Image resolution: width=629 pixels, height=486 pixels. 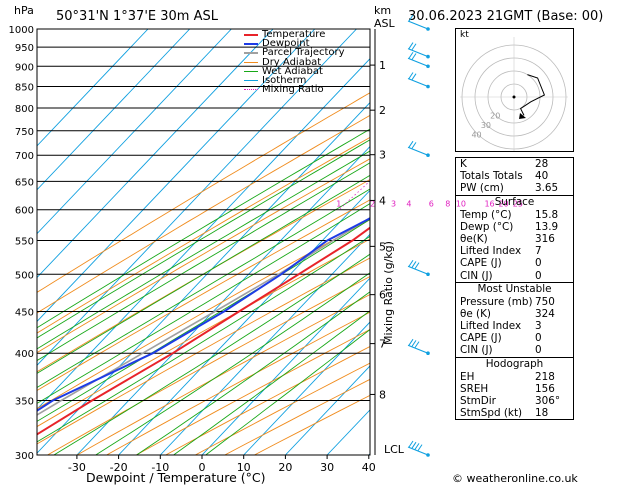 What do you see at coordinates (547, 226) in the screenshot?
I see `surface-value: 13.9` at bounding box center [547, 226].